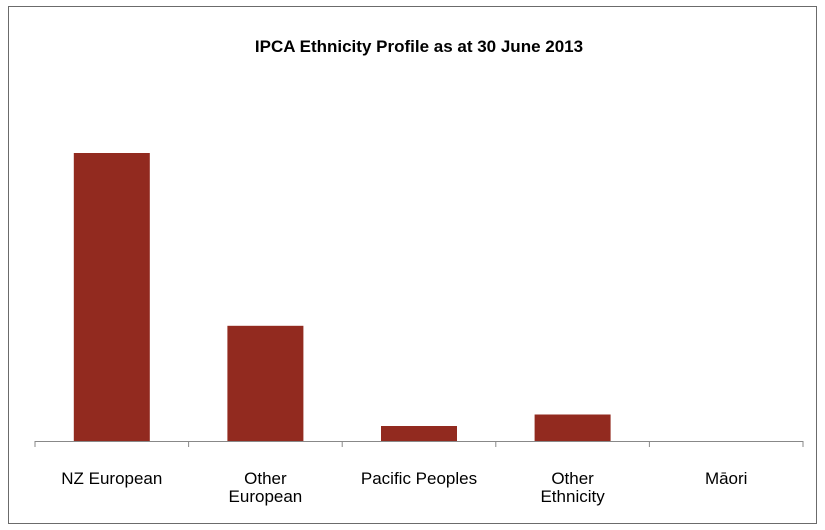 The width and height of the screenshot is (825, 530). I want to click on category-label-1: Other European, so click(266, 487).